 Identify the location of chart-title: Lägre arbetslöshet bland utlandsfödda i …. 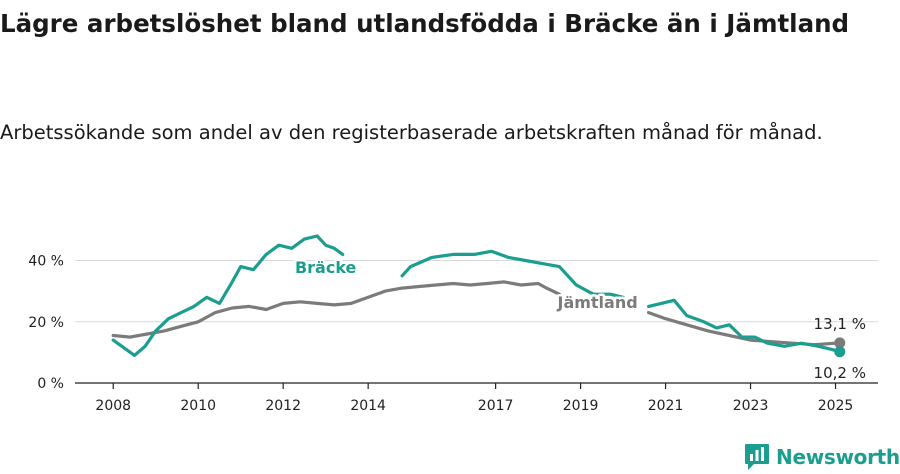
(425, 23).